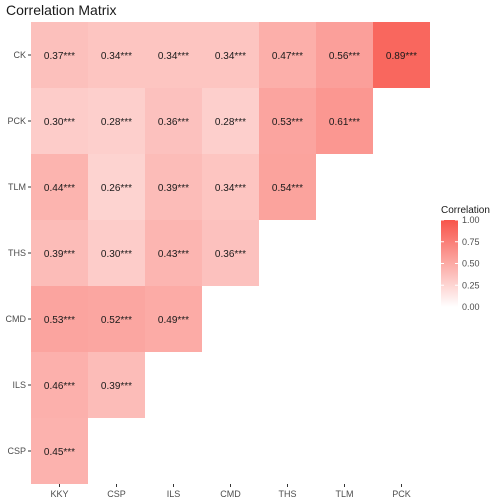 The width and height of the screenshot is (504, 504). I want to click on cell-label-THS-KKY: 0.39***, so click(59, 254).